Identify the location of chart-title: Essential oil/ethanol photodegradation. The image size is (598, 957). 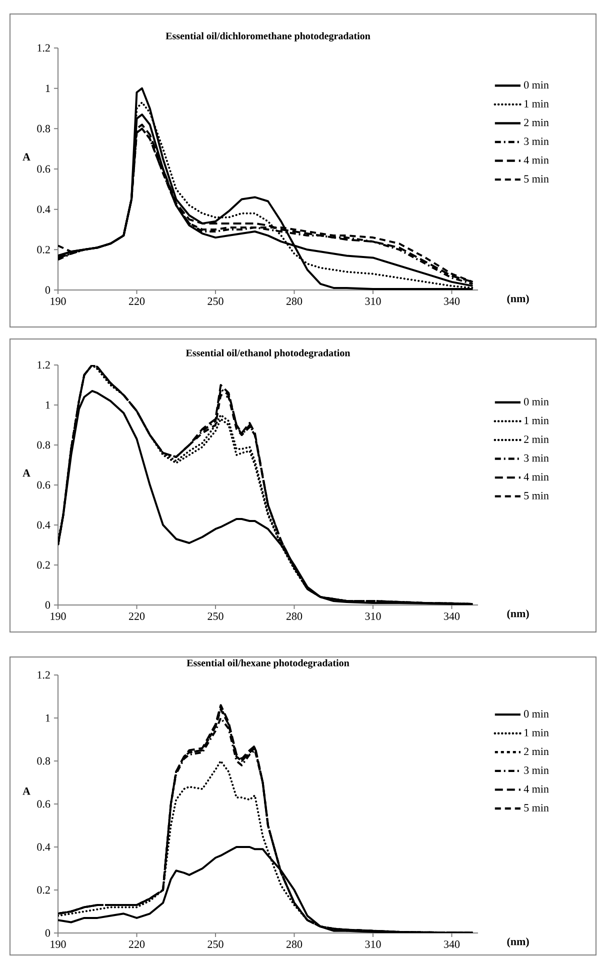
(268, 353).